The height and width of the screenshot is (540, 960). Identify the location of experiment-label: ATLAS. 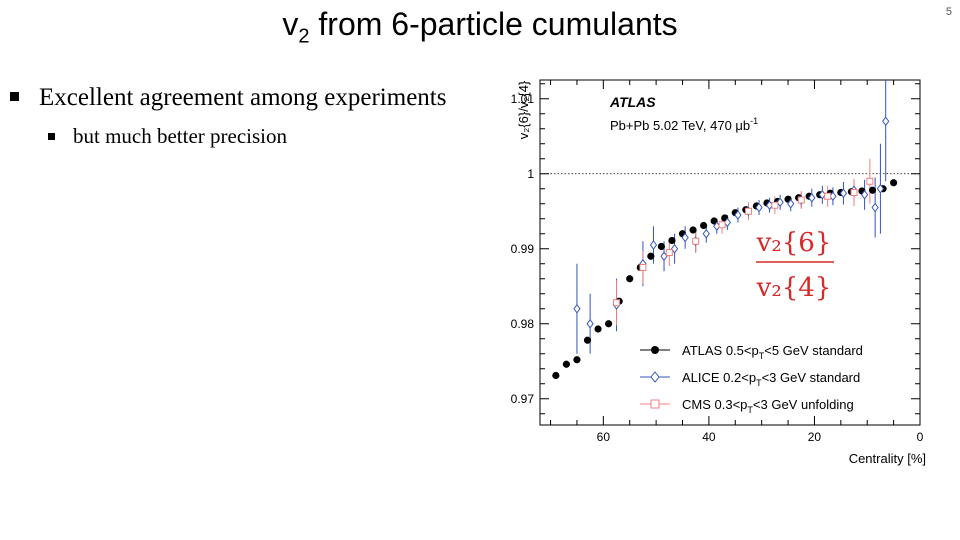
(632, 102).